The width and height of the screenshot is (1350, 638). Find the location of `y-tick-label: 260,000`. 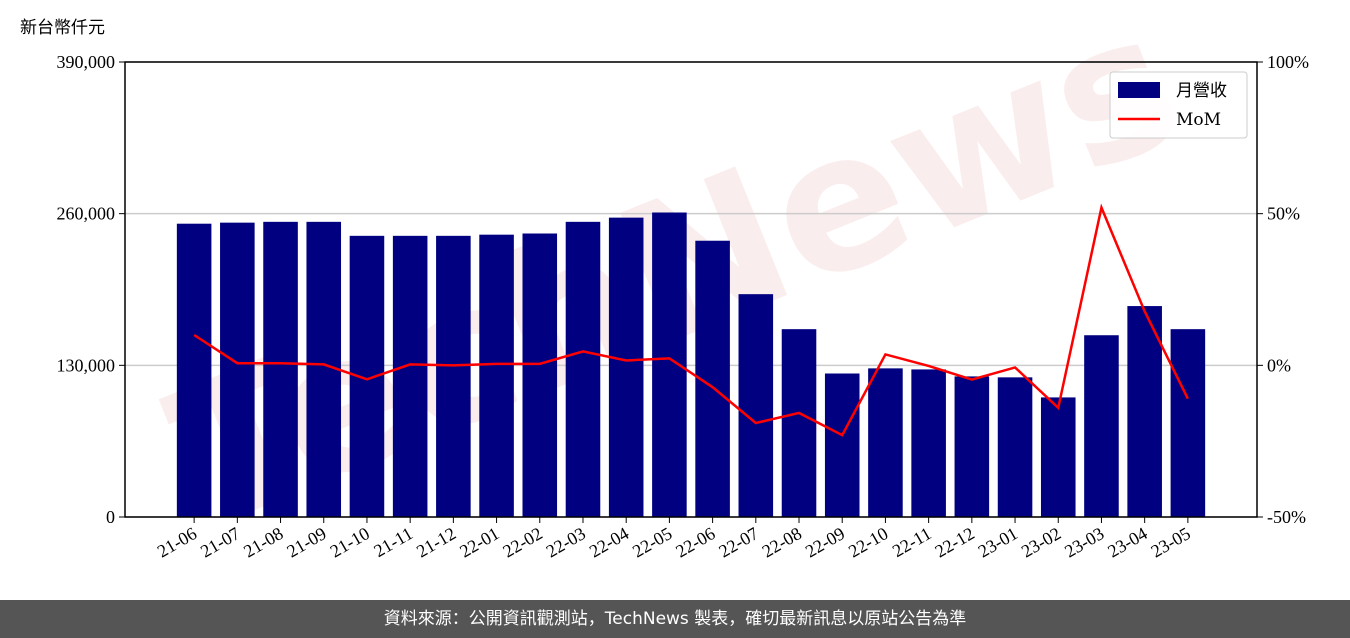

y-tick-label: 260,000 is located at coordinates (86, 214).